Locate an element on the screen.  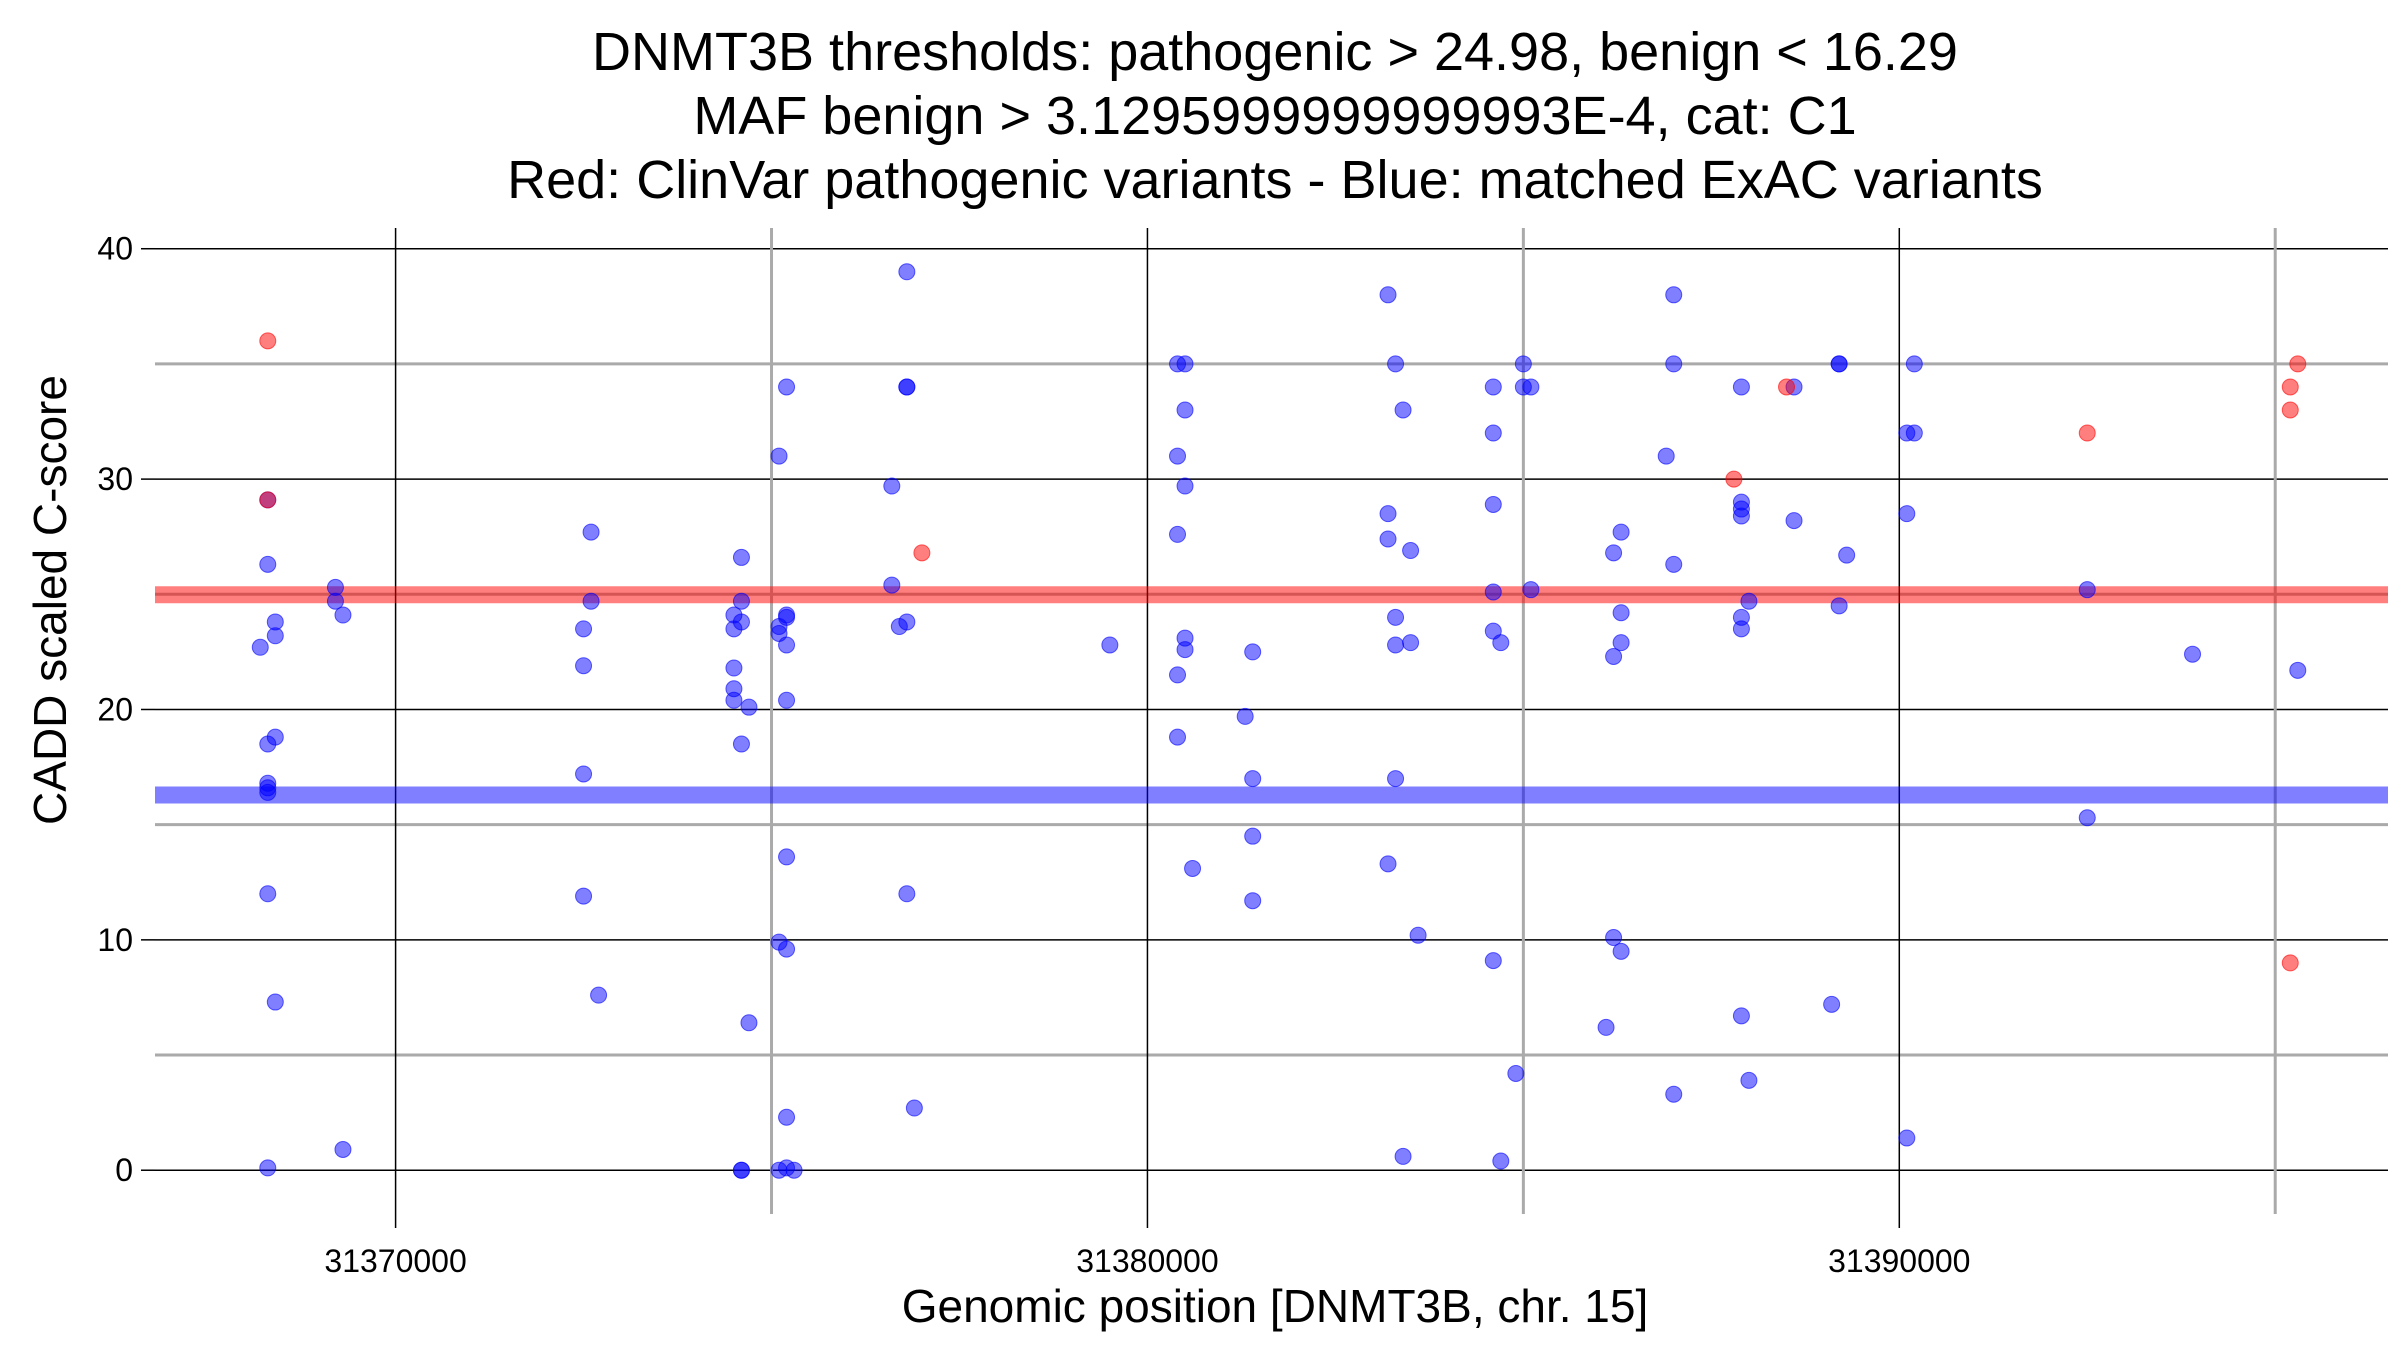
y-tick-label: 20 is located at coordinates (115, 709).